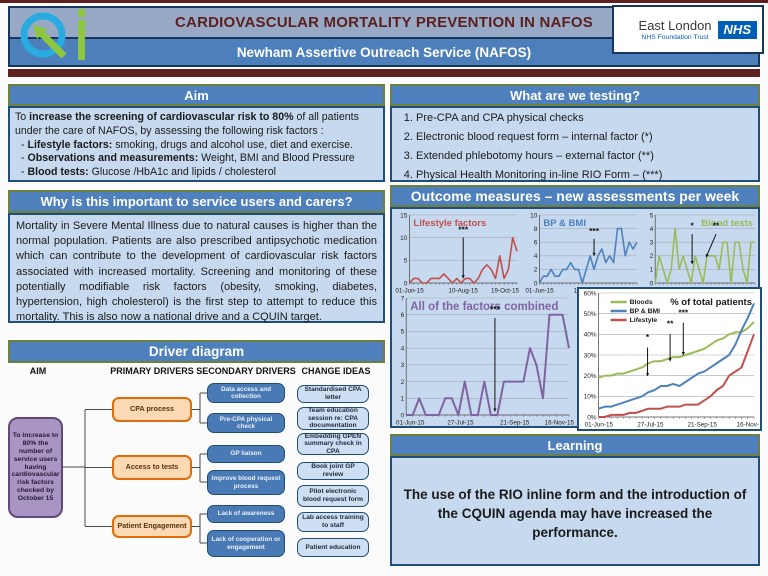 This screenshot has height=576, width=768. I want to click on aim-section-title: Aim, so click(196, 95).